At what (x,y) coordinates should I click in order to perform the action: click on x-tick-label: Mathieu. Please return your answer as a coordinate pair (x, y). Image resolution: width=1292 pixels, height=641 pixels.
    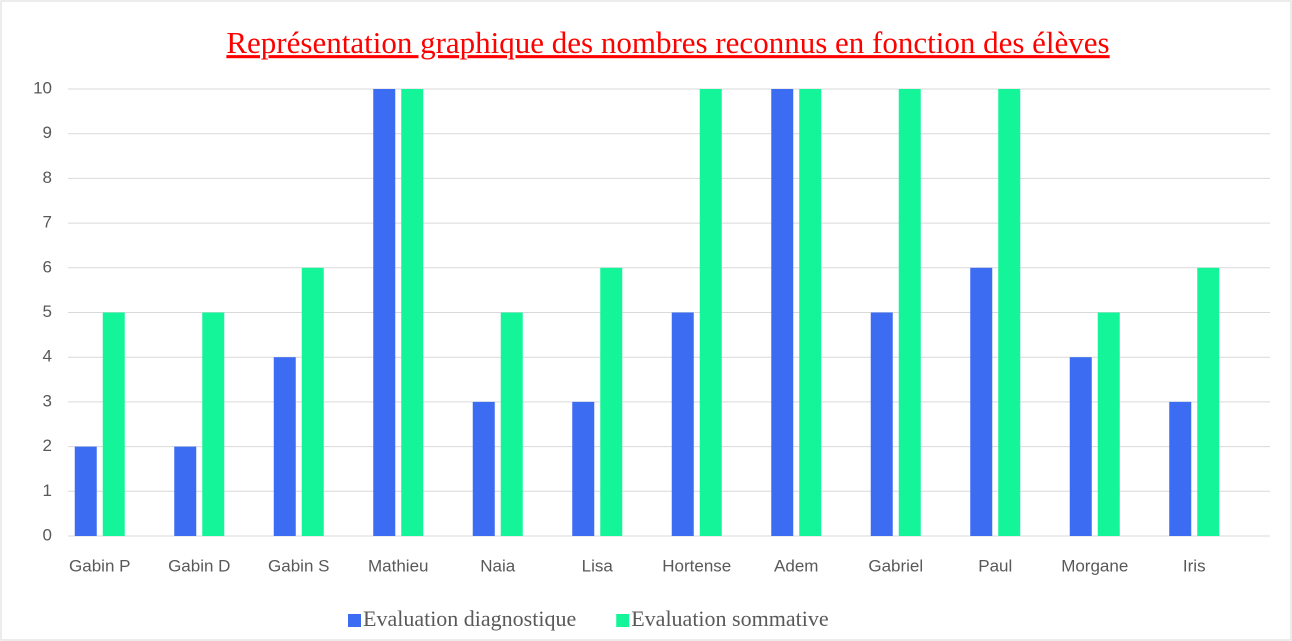
    Looking at the image, I should click on (398, 565).